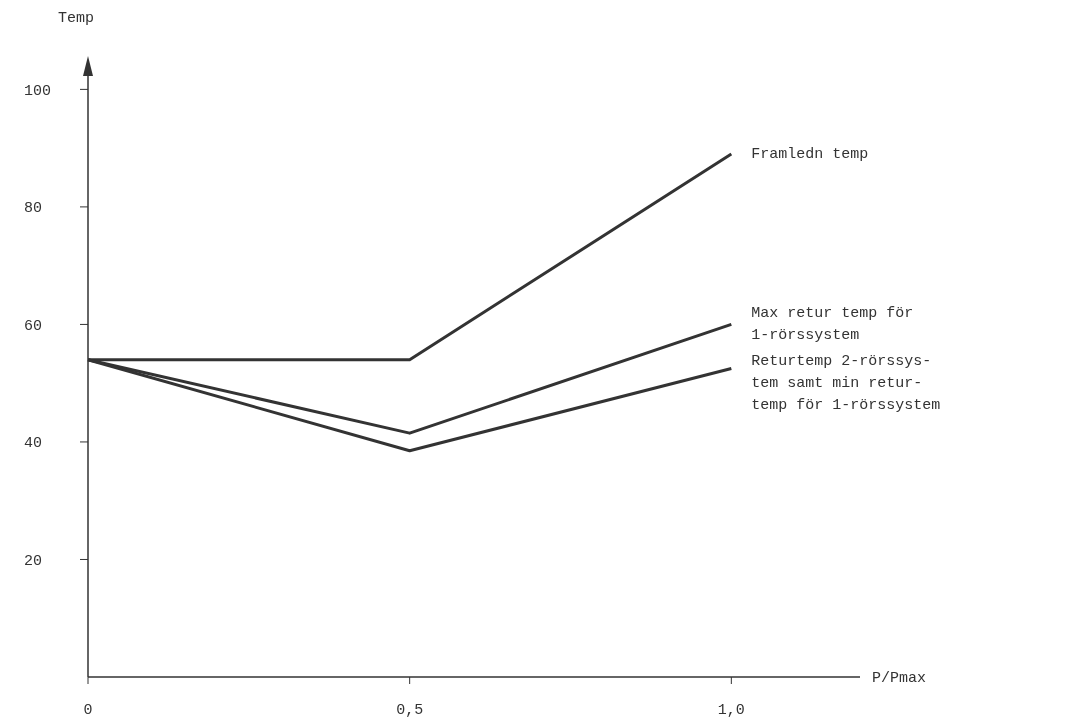  What do you see at coordinates (846, 384) in the screenshot?
I see `series-label: Returtemp 2-rörssys- tem samt min retur- temp för 1-rörssystem` at bounding box center [846, 384].